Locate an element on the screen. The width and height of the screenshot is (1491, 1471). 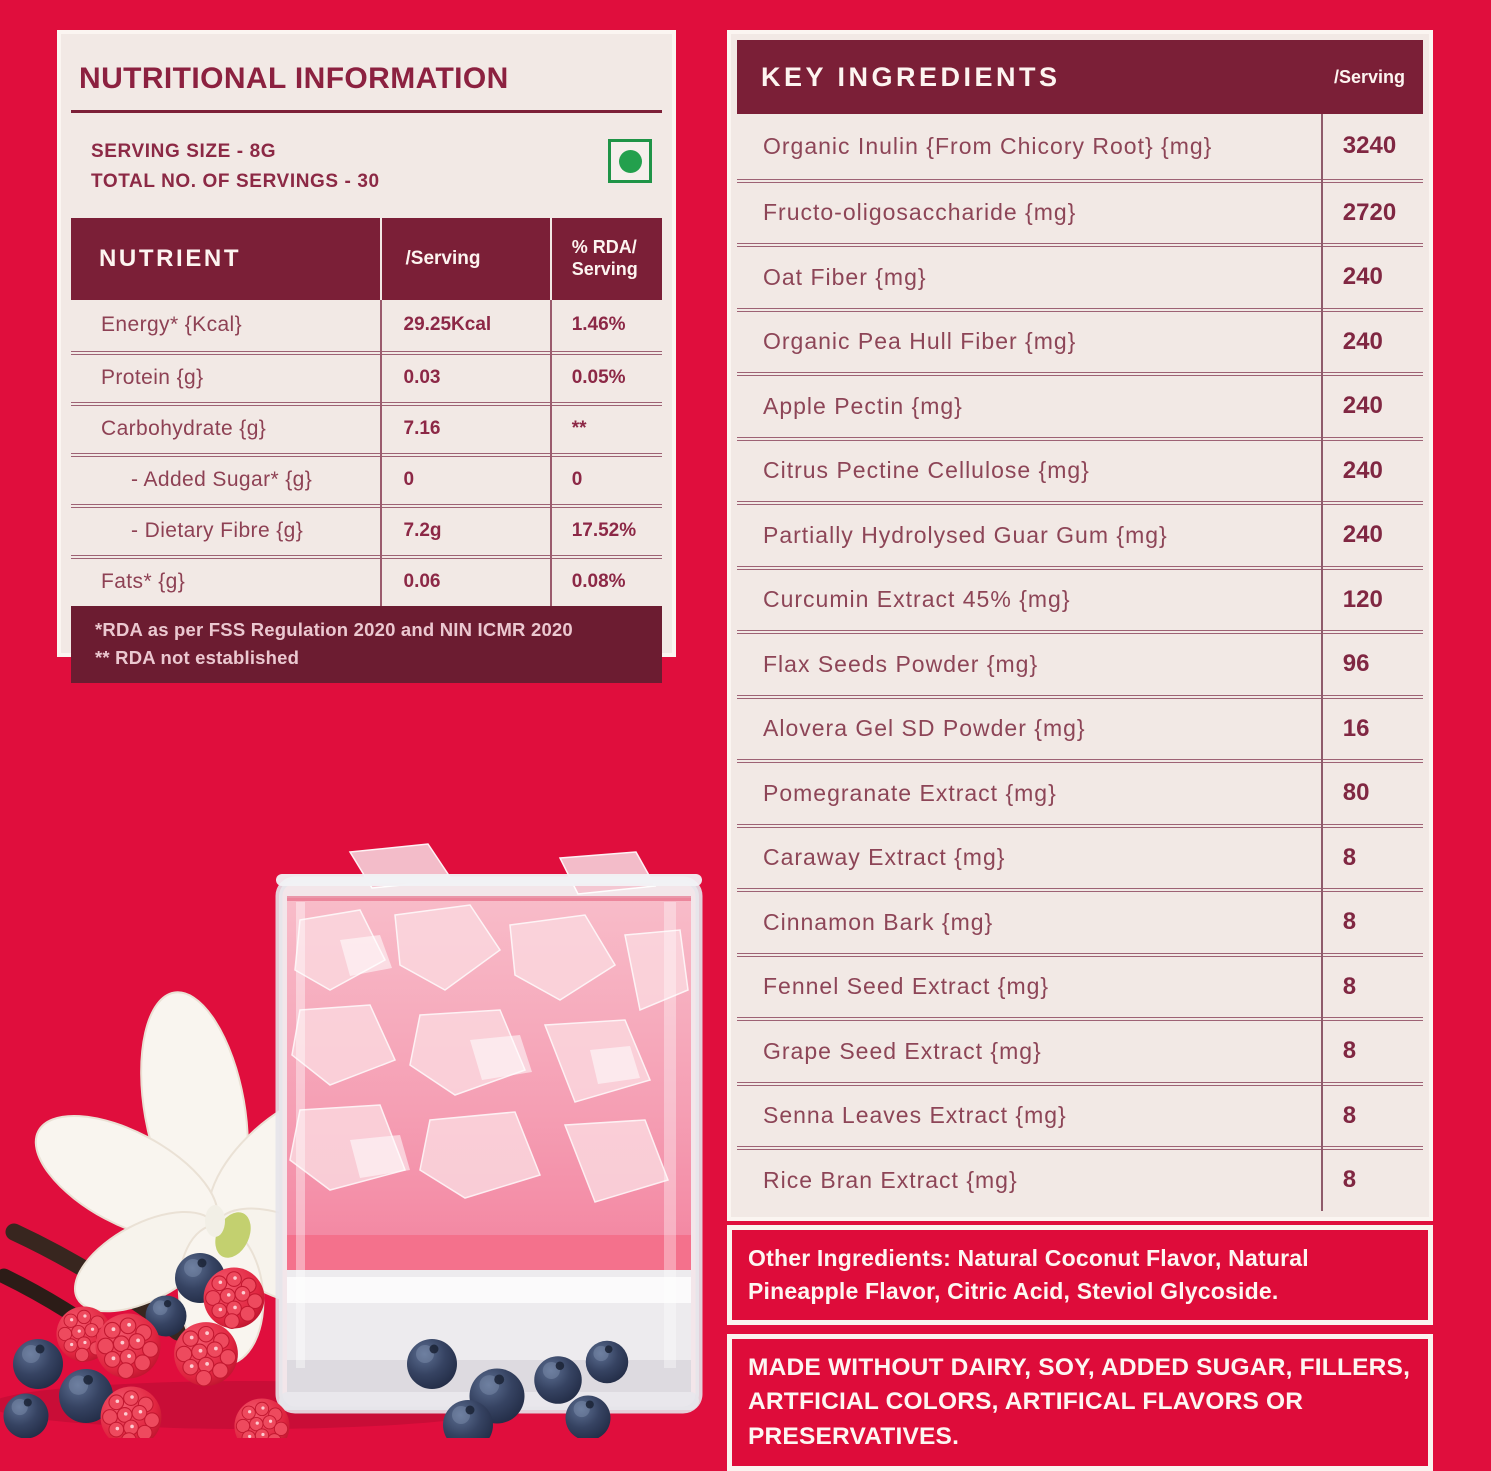
ingredient-name: Citrus Pectine Cellulose {mg} is located at coordinates (926, 470).